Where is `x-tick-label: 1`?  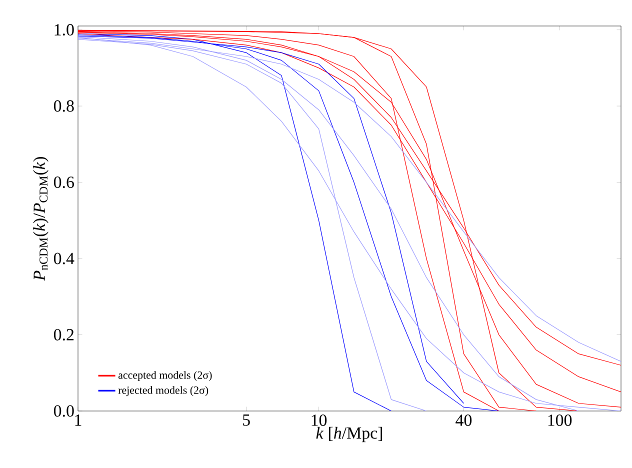
x-tick-label: 1 is located at coordinates (78, 420).